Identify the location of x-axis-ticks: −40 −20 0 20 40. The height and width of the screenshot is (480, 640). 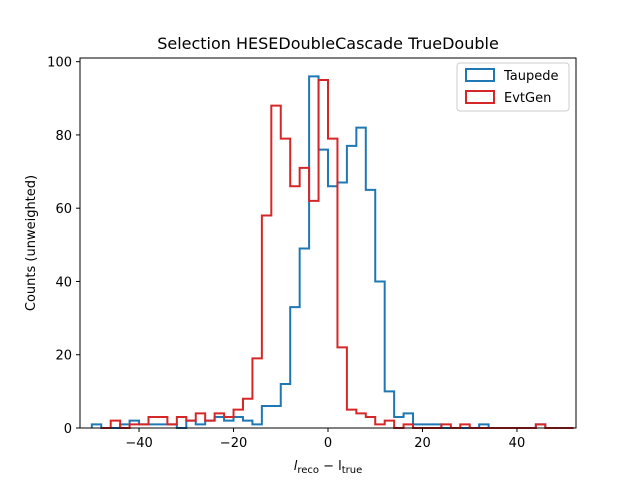
(325, 439).